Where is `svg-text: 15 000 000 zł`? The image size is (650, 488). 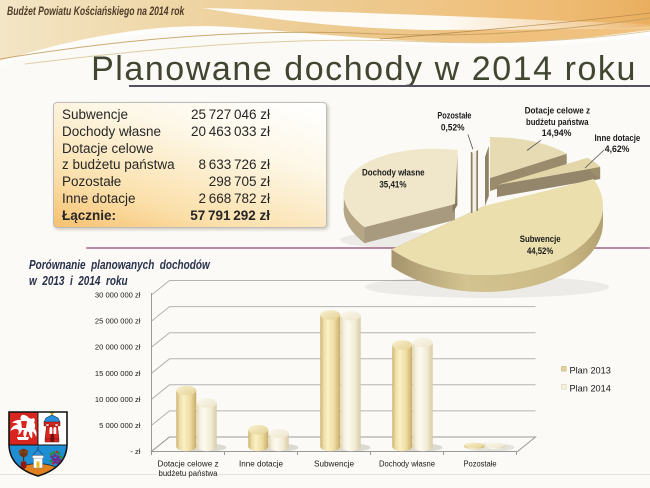 svg-text: 15 000 000 zł is located at coordinates (118, 373).